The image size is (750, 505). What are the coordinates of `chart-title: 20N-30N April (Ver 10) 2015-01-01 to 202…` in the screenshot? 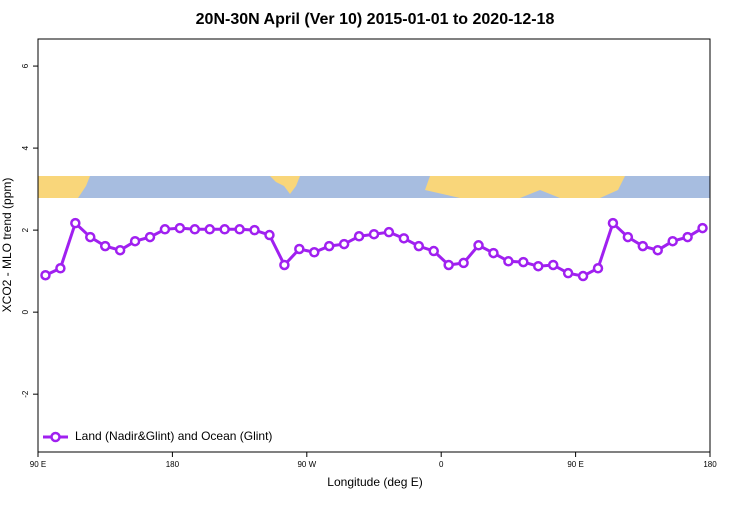 It's located at (375, 19).